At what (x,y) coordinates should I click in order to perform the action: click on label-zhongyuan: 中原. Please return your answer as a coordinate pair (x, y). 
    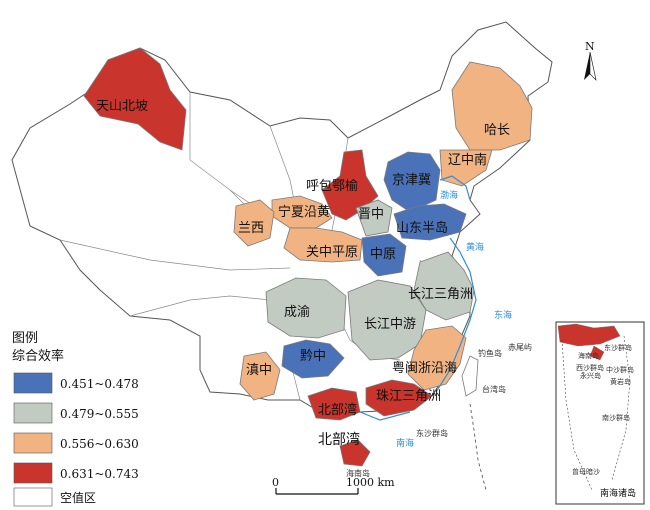
    Looking at the image, I should click on (383, 254).